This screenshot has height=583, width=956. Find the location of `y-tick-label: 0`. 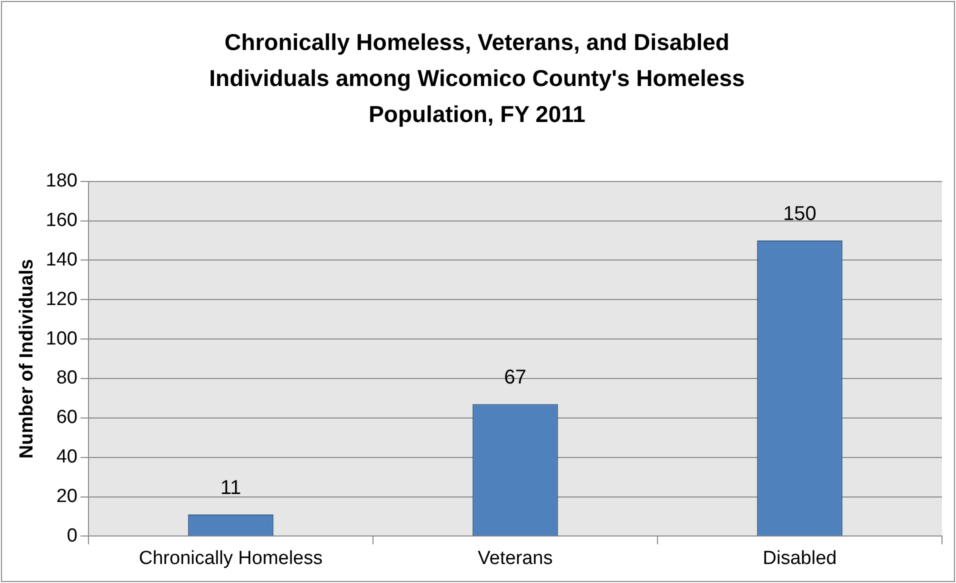

y-tick-label: 0 is located at coordinates (72, 535).